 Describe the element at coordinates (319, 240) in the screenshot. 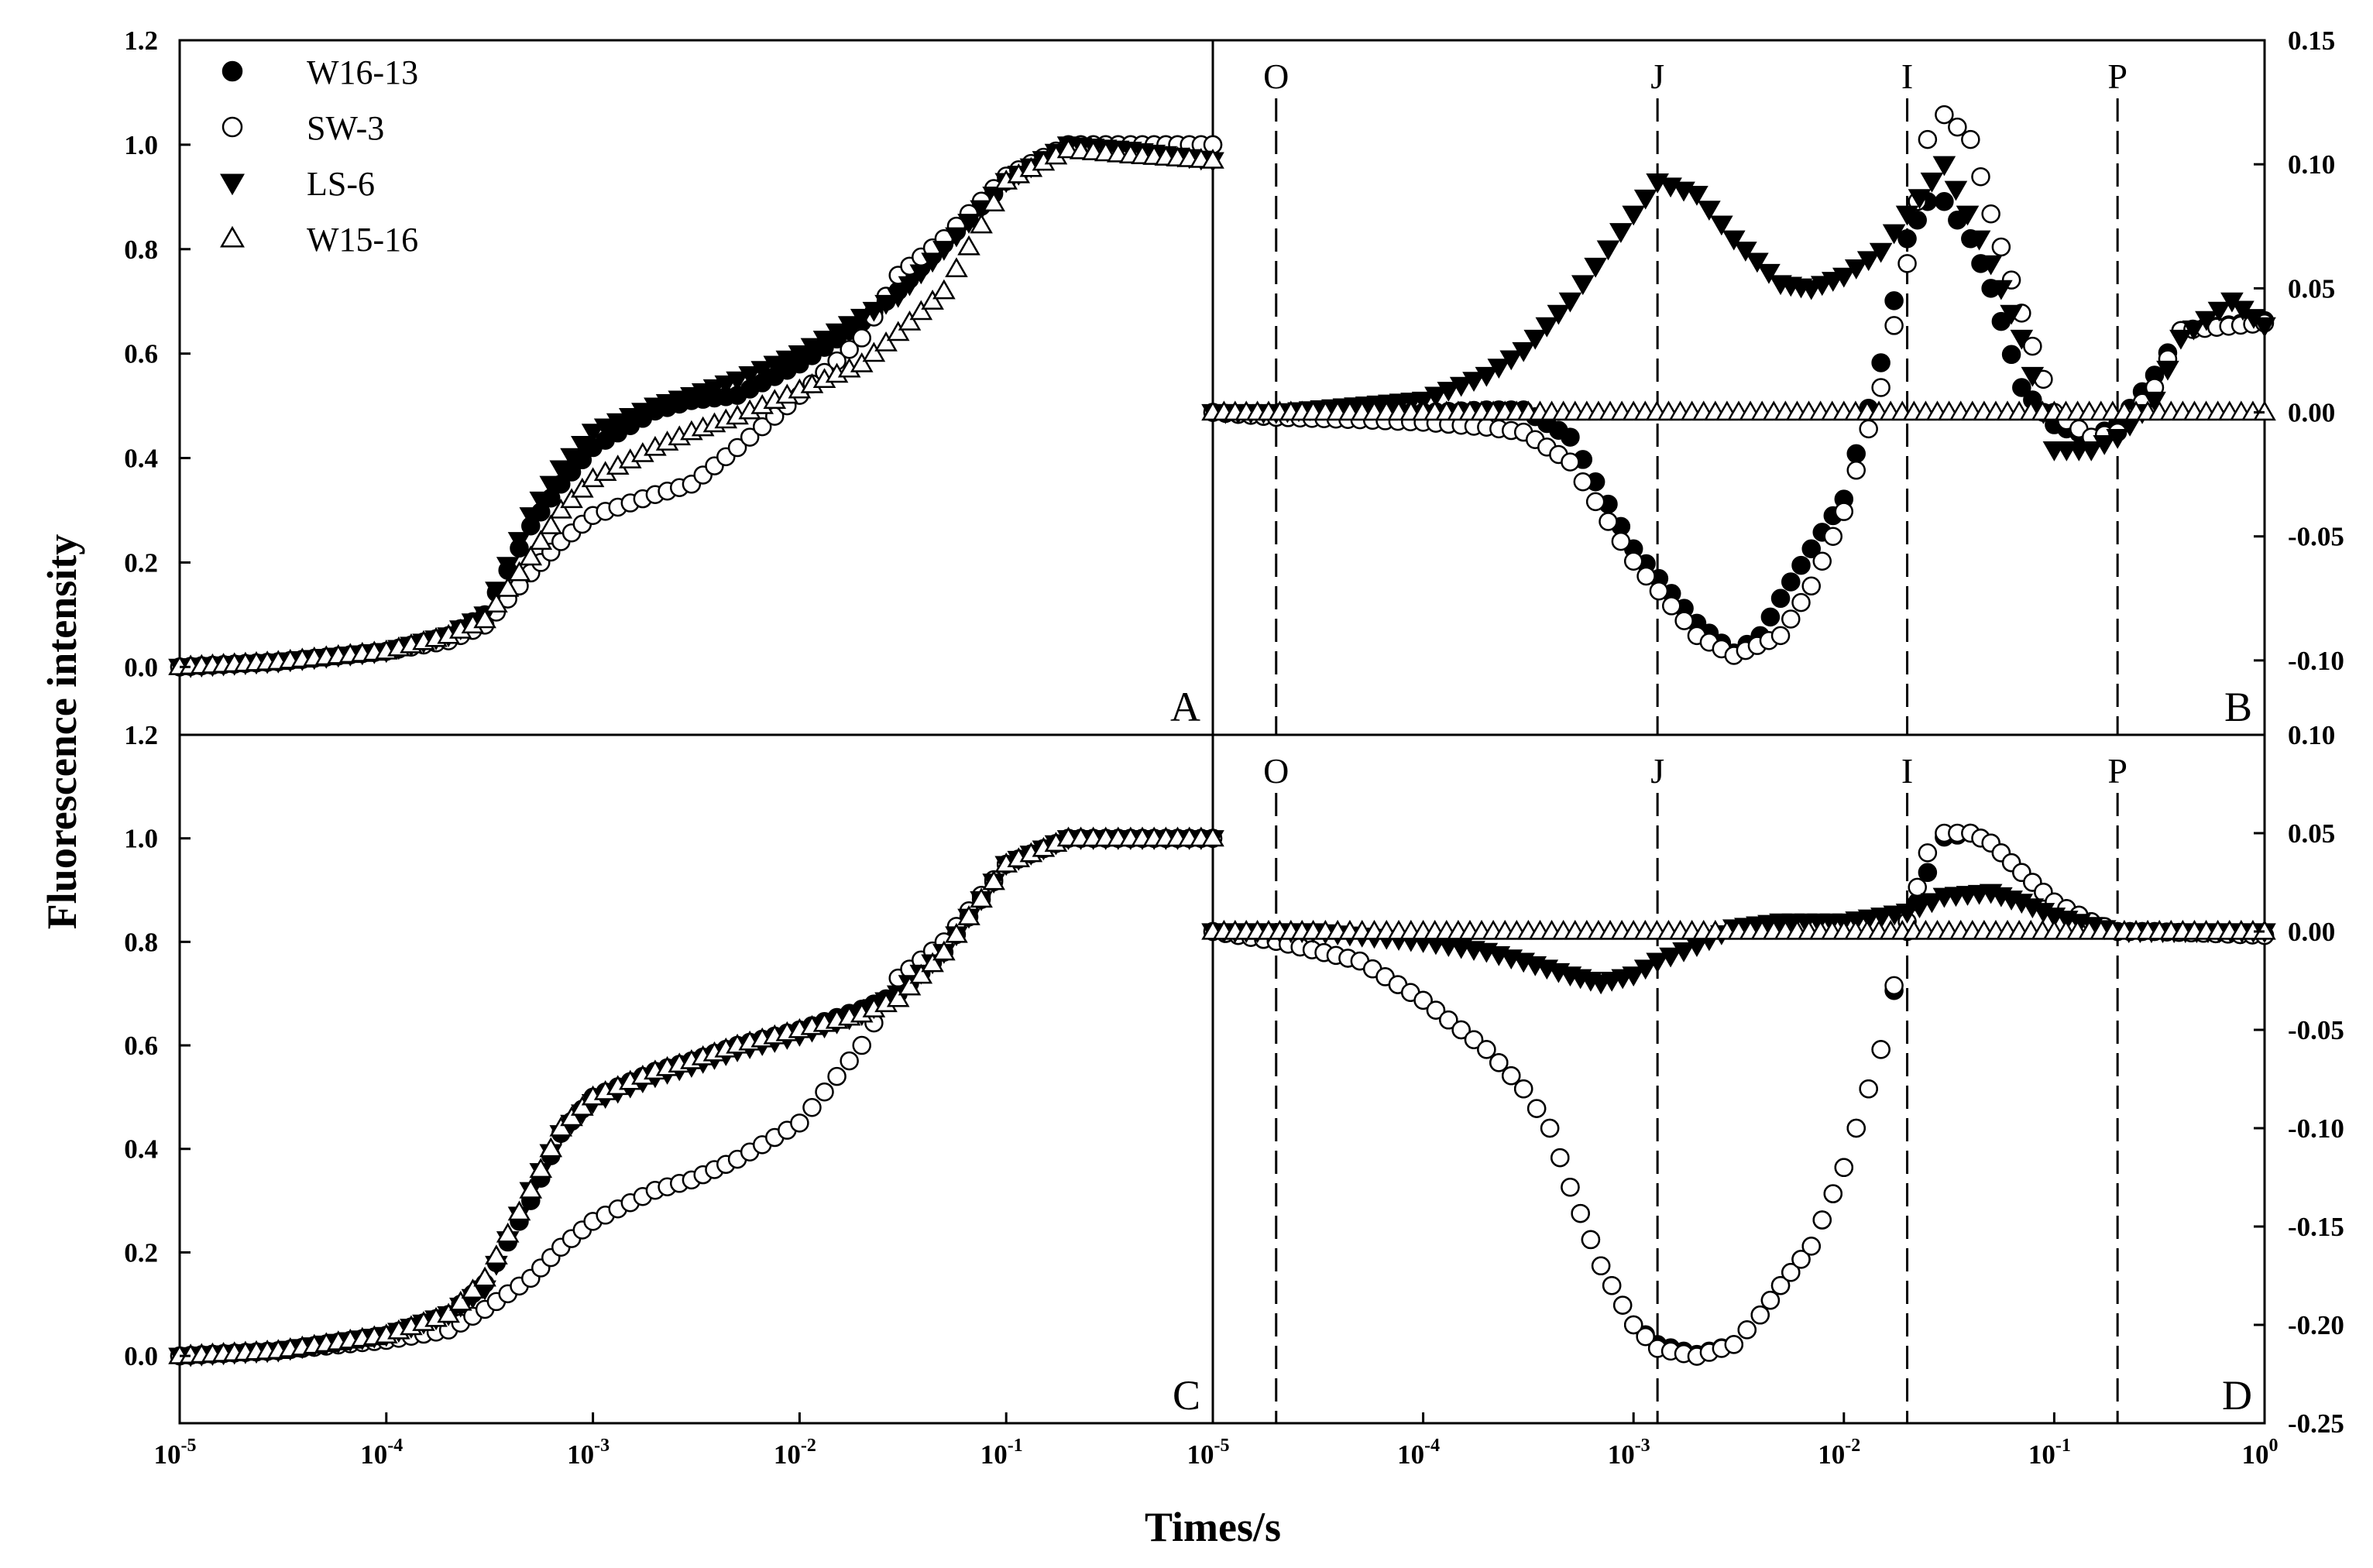

I see `legend-entry-w15-16: W15-16` at that location.